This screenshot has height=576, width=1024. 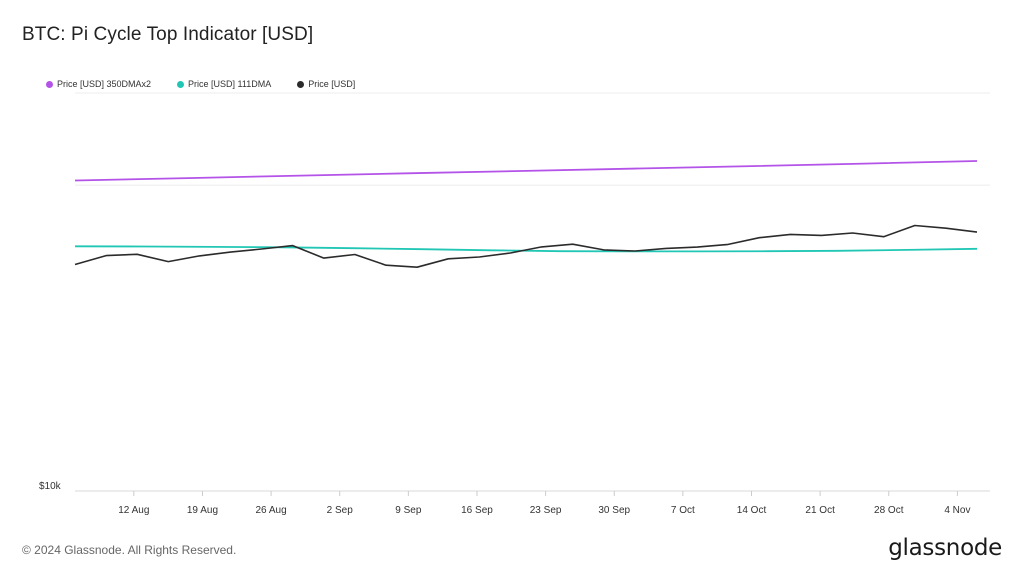 I want to click on legend-item-price: Price [USD], so click(x=326, y=84).